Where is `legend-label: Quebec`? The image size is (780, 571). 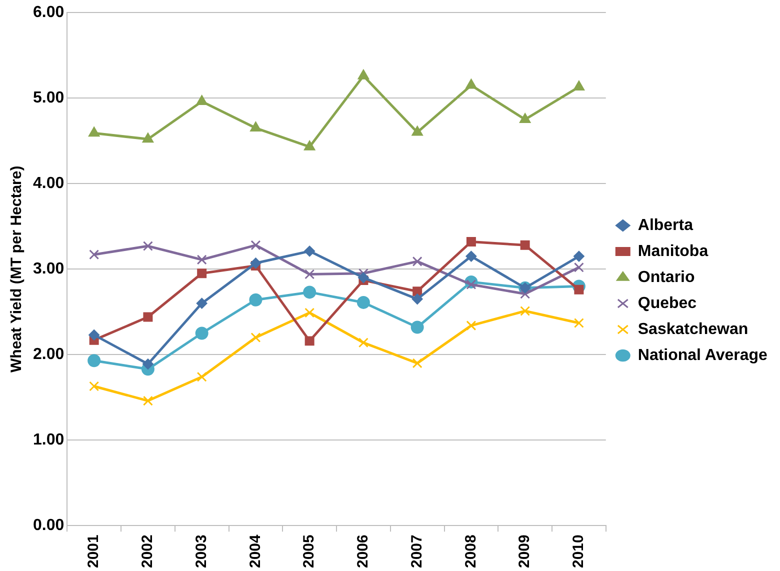
legend-label: Quebec is located at coordinates (667, 303).